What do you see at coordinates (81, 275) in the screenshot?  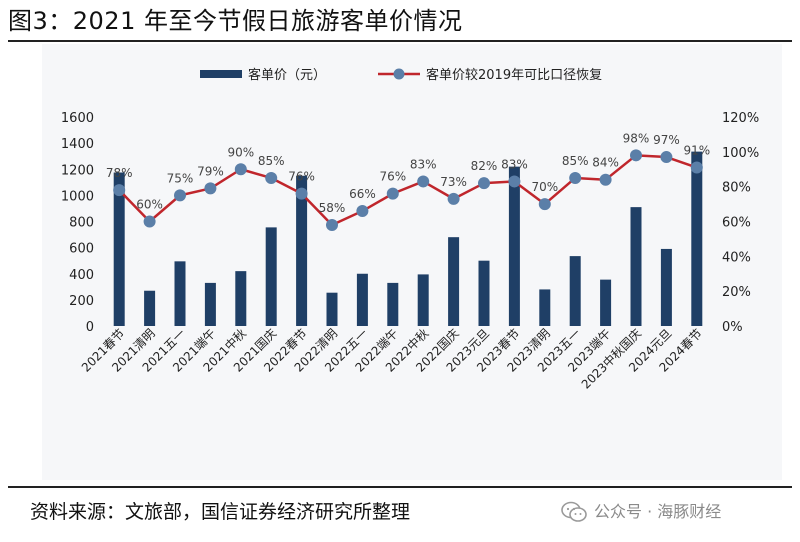 I see `left-axis-tick-label: 400` at bounding box center [81, 275].